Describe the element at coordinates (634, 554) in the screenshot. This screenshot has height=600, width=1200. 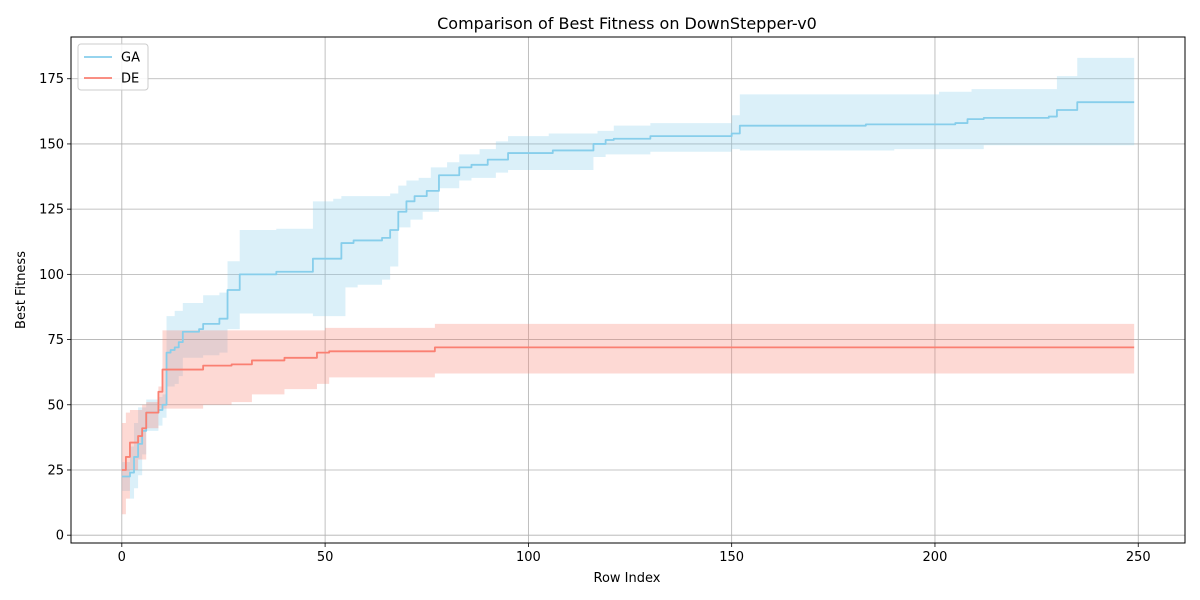
I see `x-axis-ticks: 0 50 100 150 200 250` at that location.